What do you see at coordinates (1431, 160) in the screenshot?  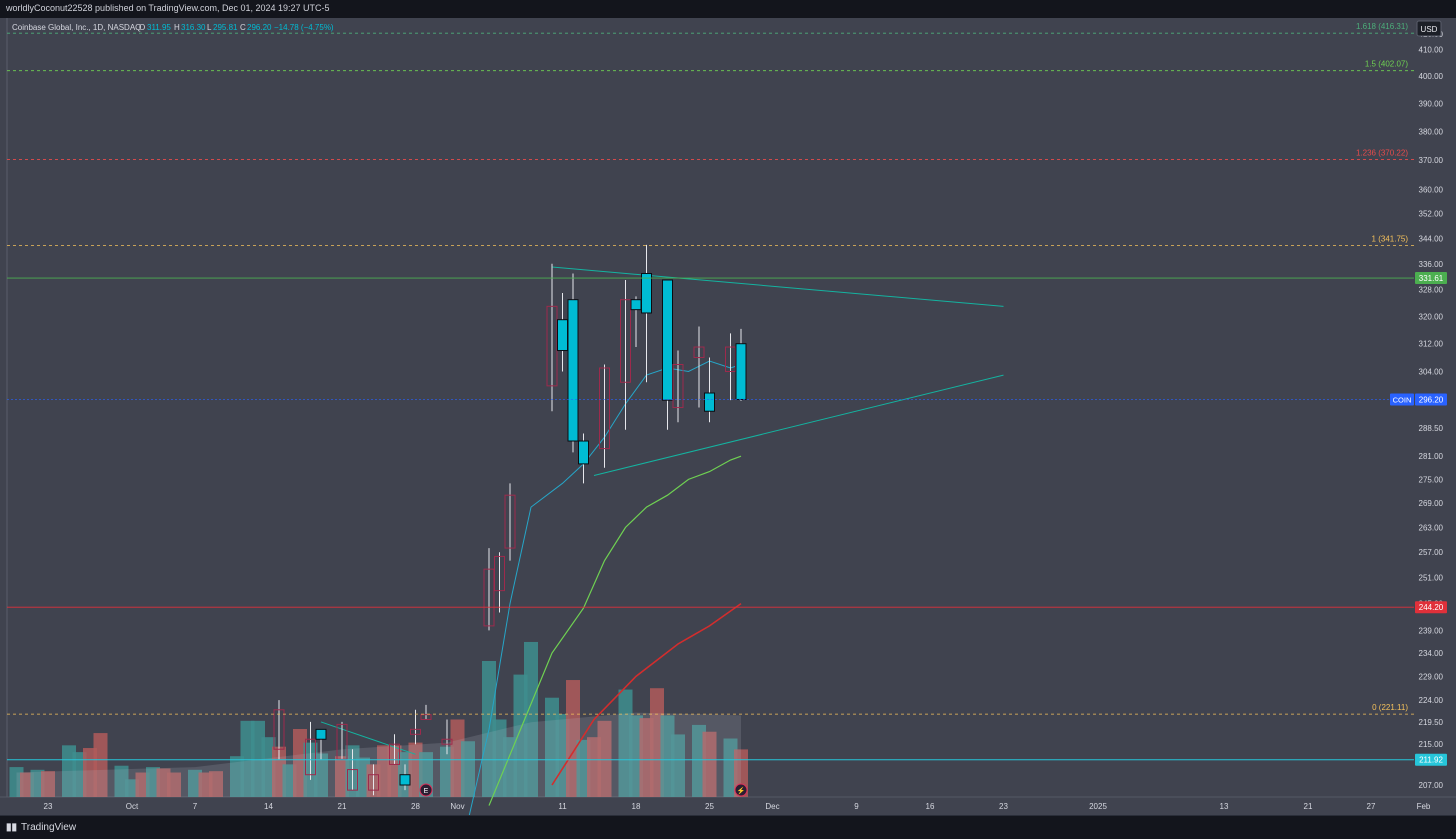 I see `price-tick-label: 370.00` at bounding box center [1431, 160].